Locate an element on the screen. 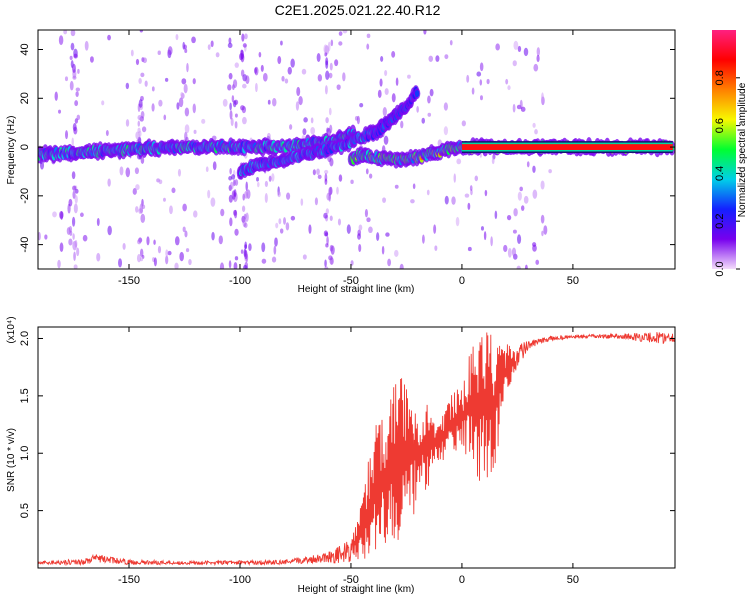 Image resolution: width=750 pixels, height=600 pixels. spectrogram-x-label: Height of straight line (km) is located at coordinates (356, 289).